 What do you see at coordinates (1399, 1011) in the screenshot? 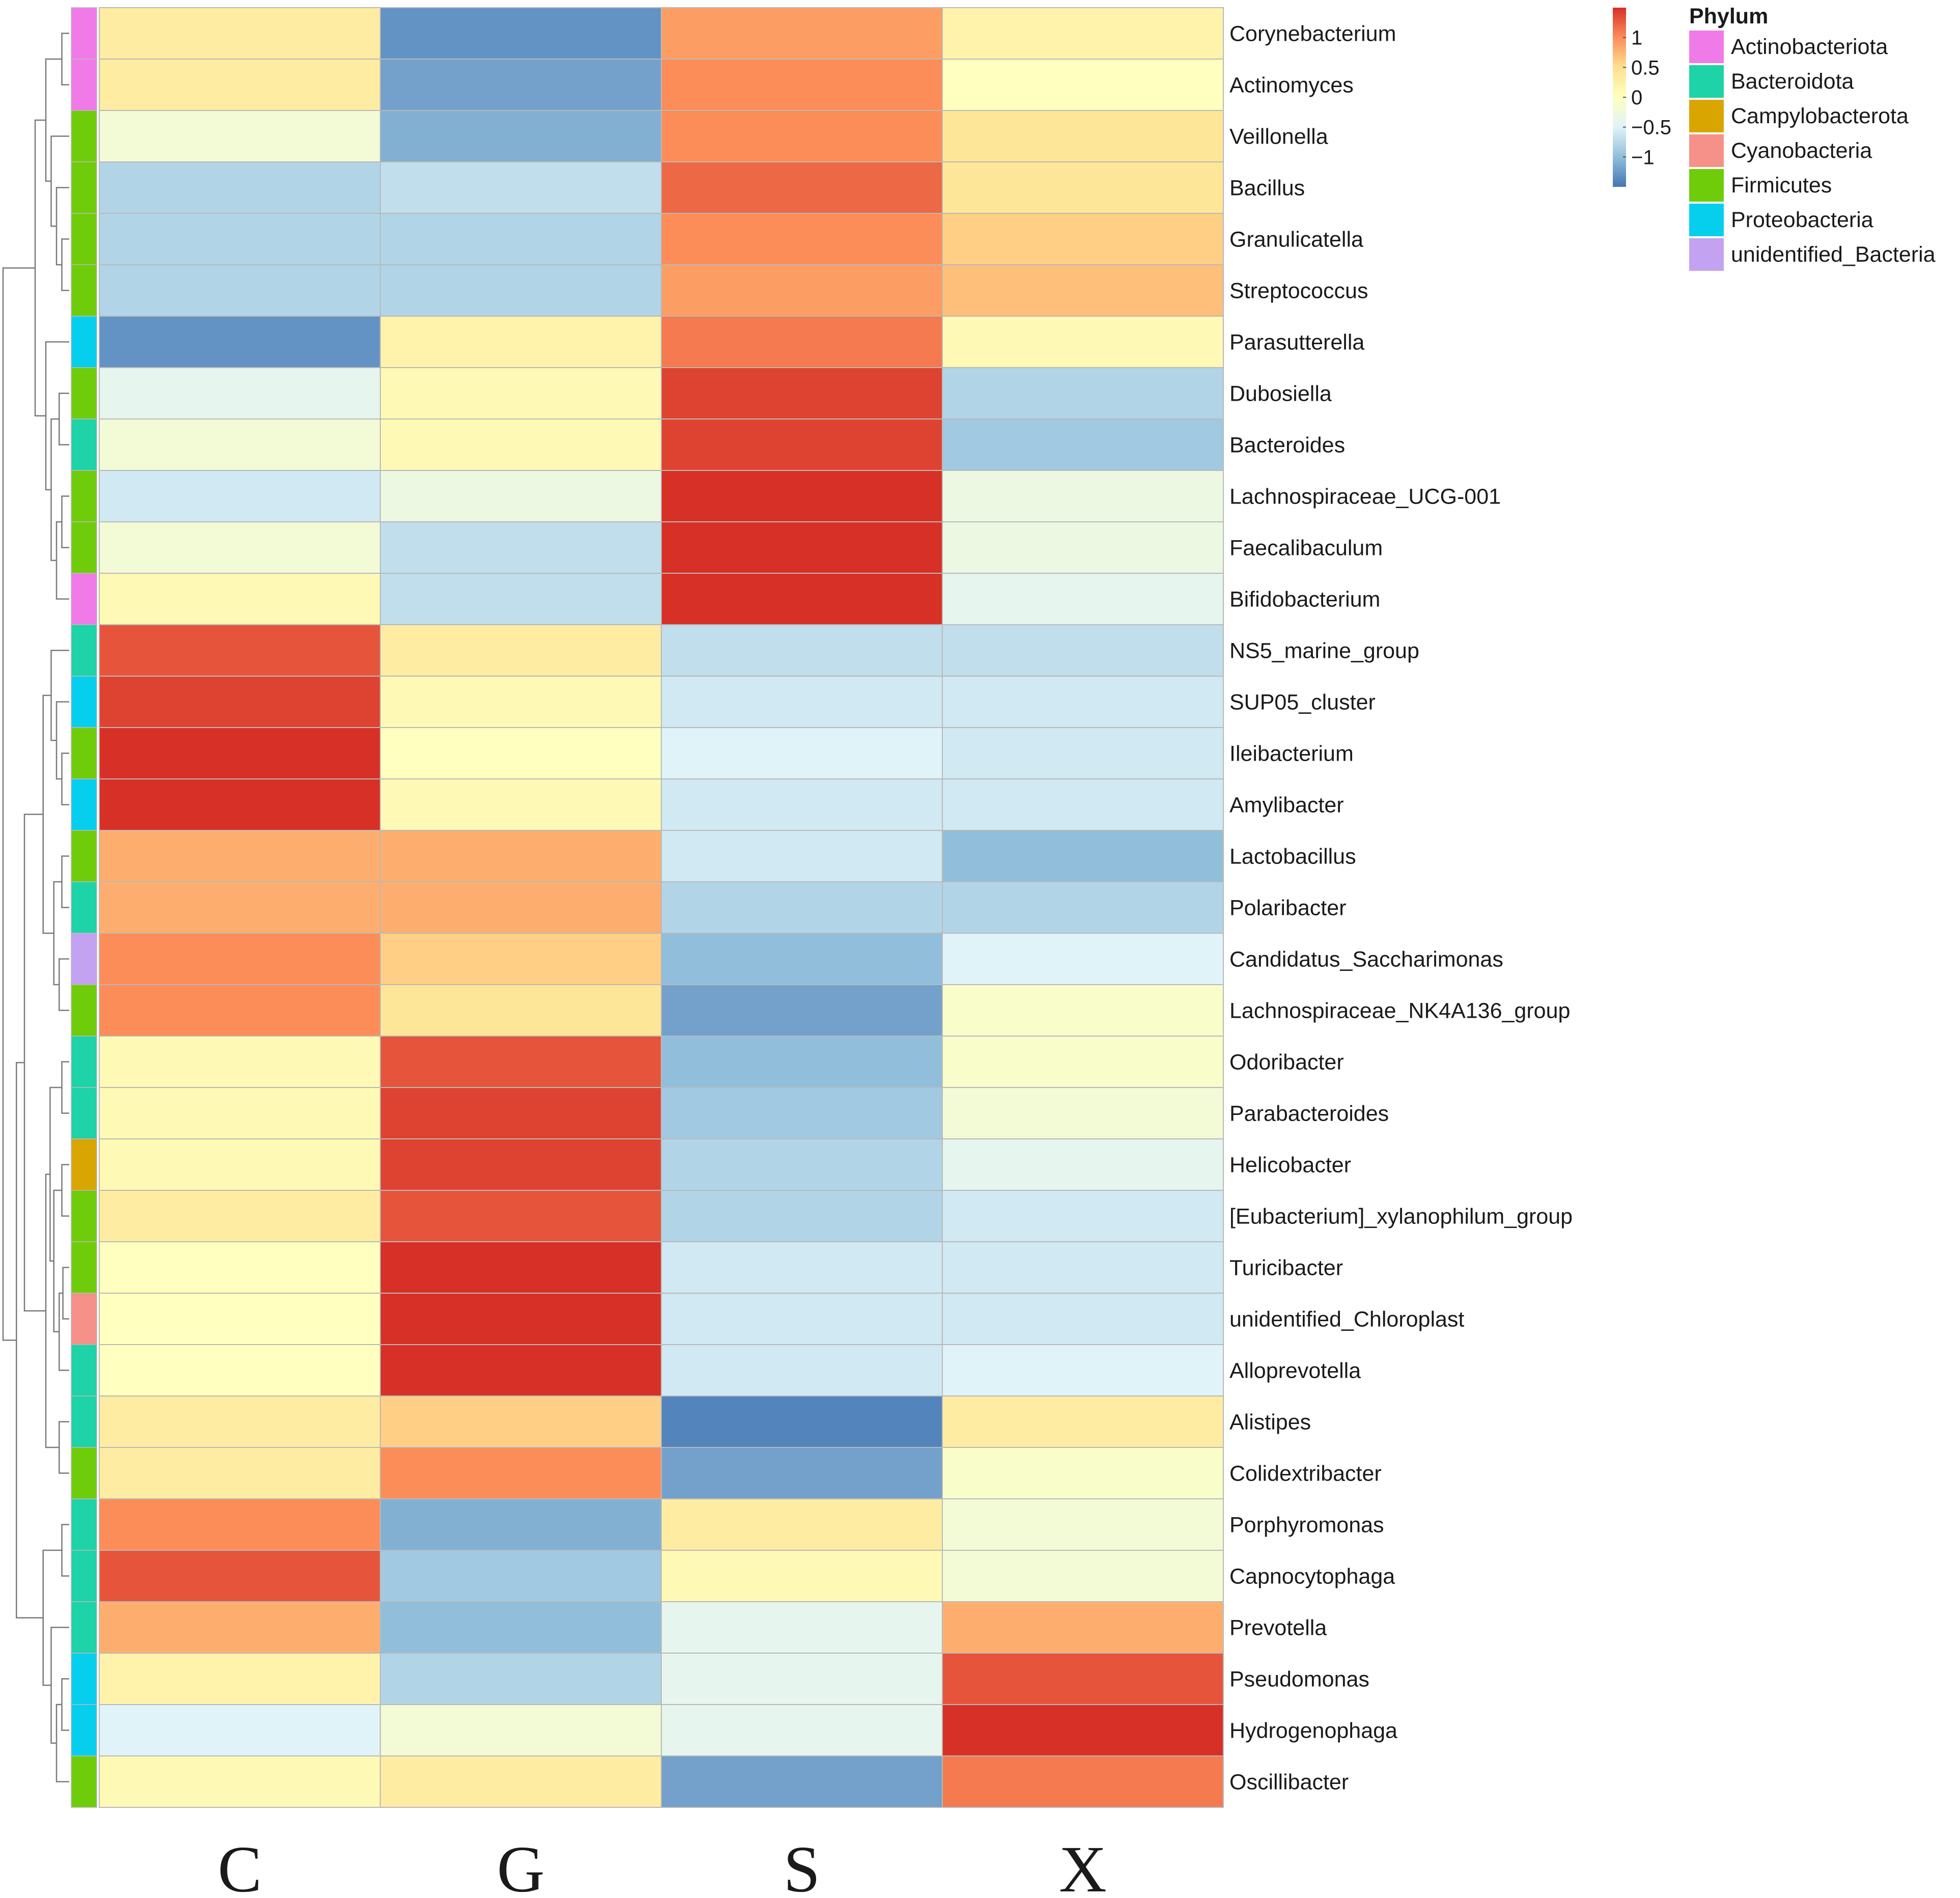
I see `row-label: Lachnospiraceae_NK4A136_group` at bounding box center [1399, 1011].